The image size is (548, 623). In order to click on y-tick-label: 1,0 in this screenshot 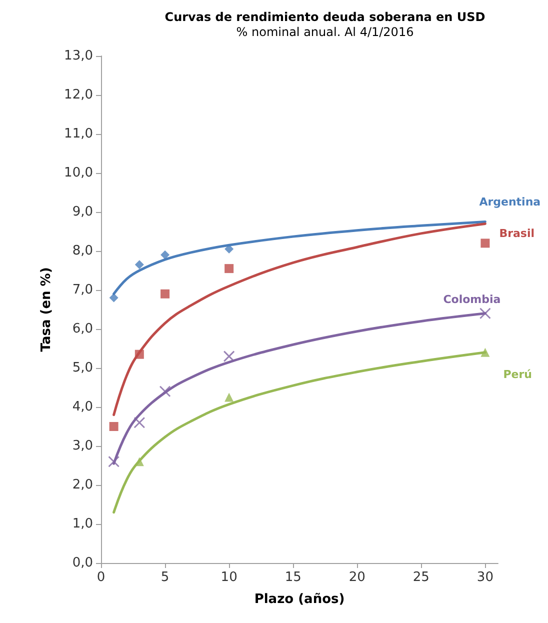, I will do `click(82, 524)`.